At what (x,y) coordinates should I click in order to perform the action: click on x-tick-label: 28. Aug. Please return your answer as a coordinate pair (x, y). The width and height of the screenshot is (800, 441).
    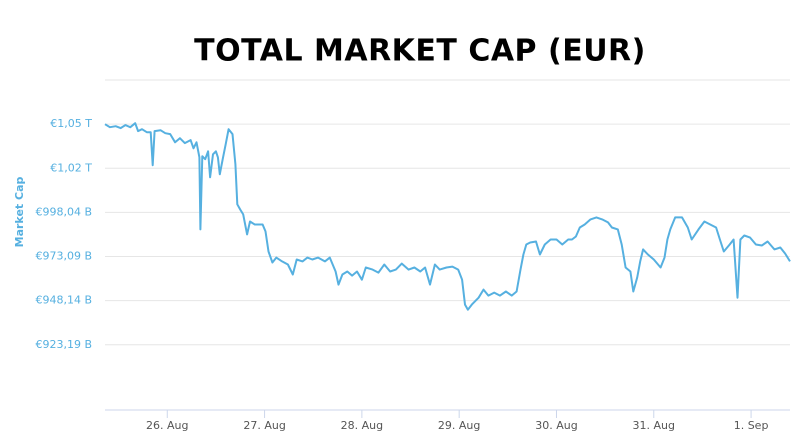
    Looking at the image, I should click on (362, 425).